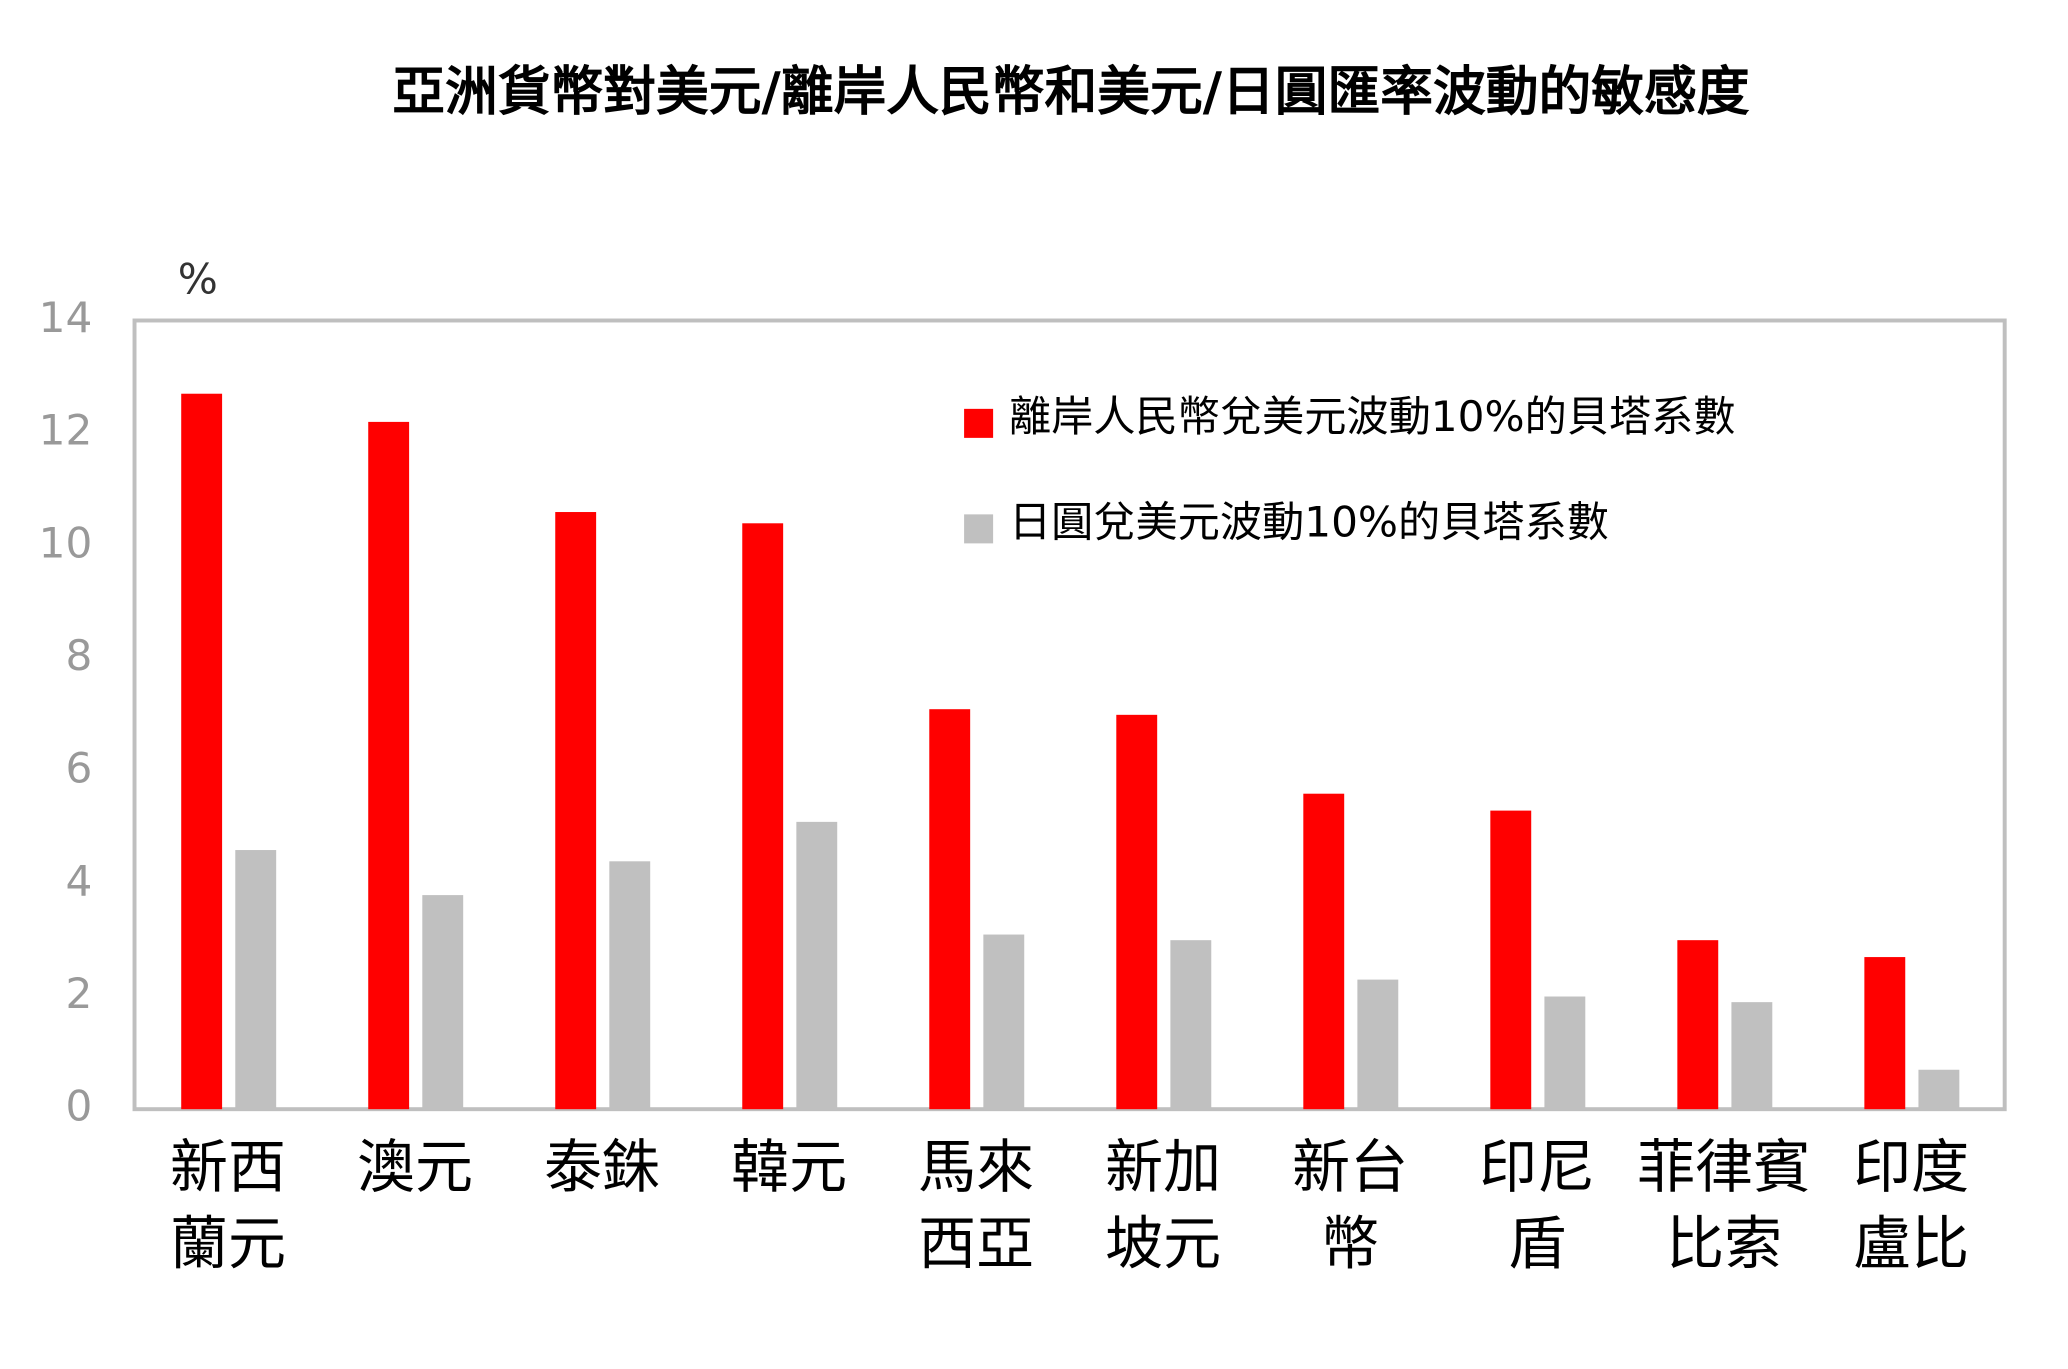 The image size is (2068, 1369). What do you see at coordinates (1163, 1205) in the screenshot?
I see `x-tick-label: 新加坡元` at bounding box center [1163, 1205].